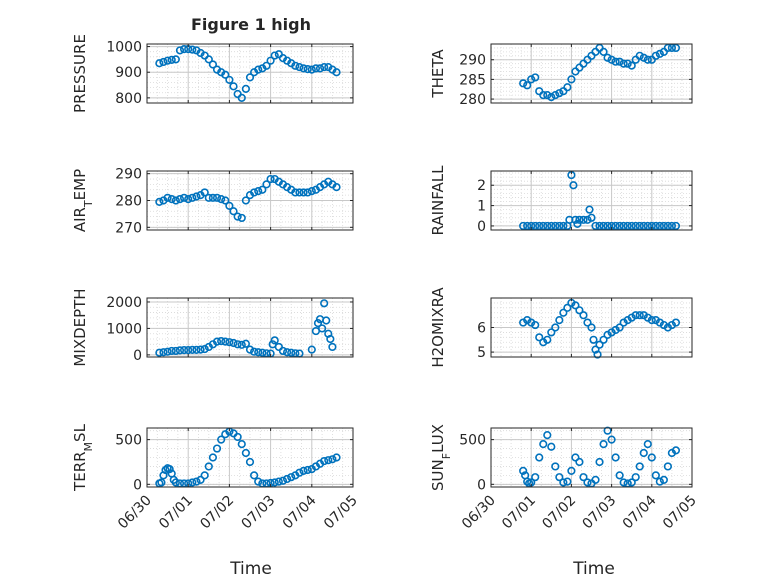  Describe the element at coordinates (176, 513) in the screenshot. I see `x-tick-label: 07/01` at that location.